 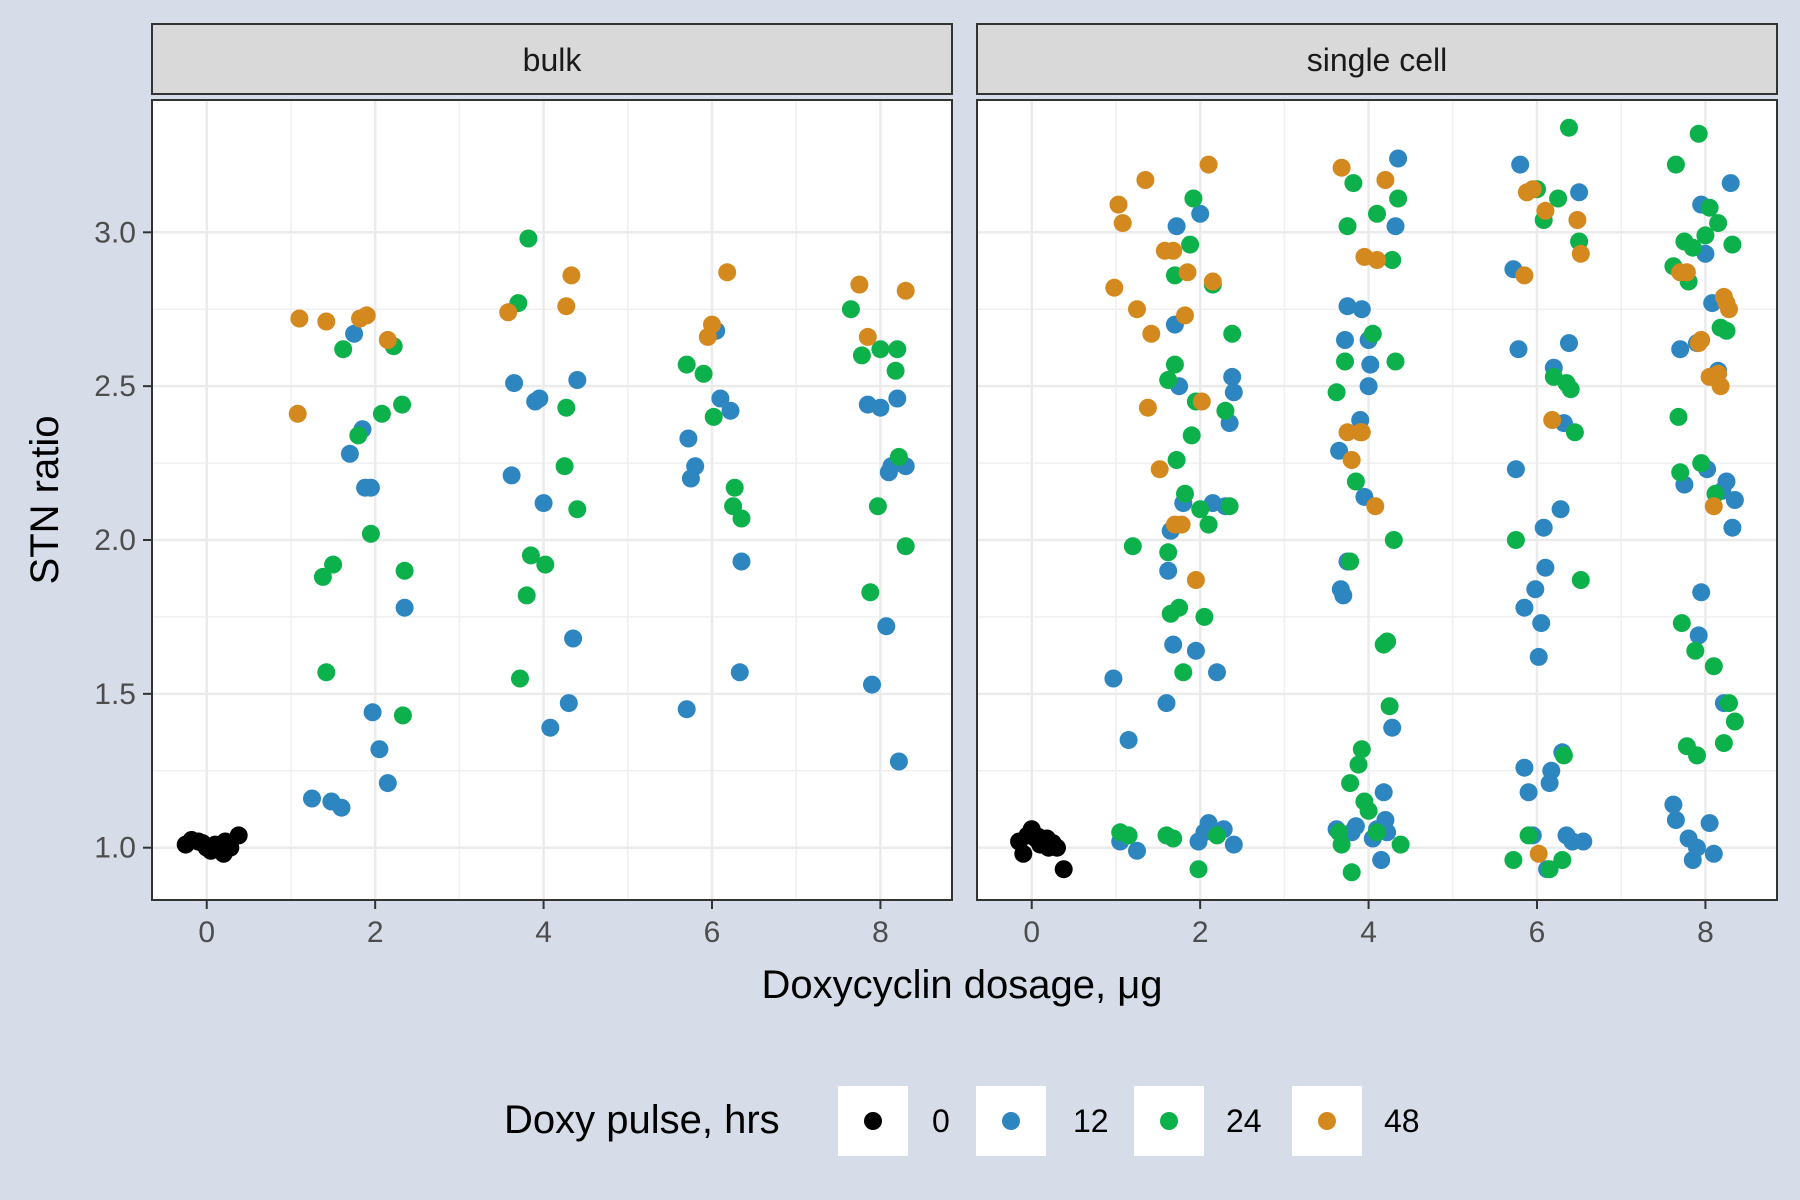 I want to click on legend: Doxy pulse, hrs 0 12 24 48, so click(x=962, y=1121).